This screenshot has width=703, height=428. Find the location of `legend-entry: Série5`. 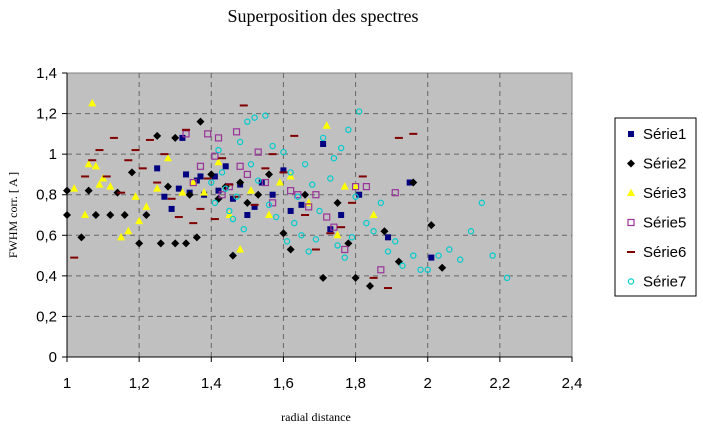

legend-entry: Série5 is located at coordinates (656, 223).